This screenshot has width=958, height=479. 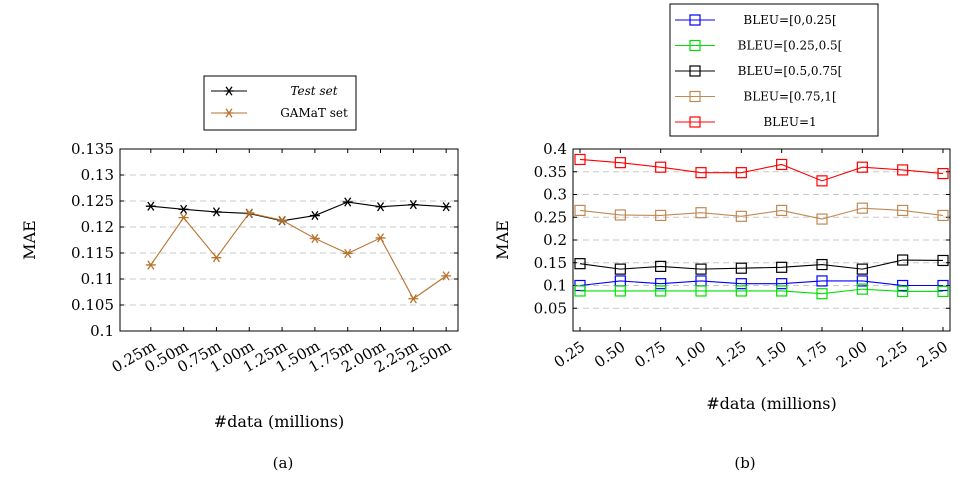 What do you see at coordinates (555, 195) in the screenshot?
I see `y-tick-label: 0.3` at bounding box center [555, 195].